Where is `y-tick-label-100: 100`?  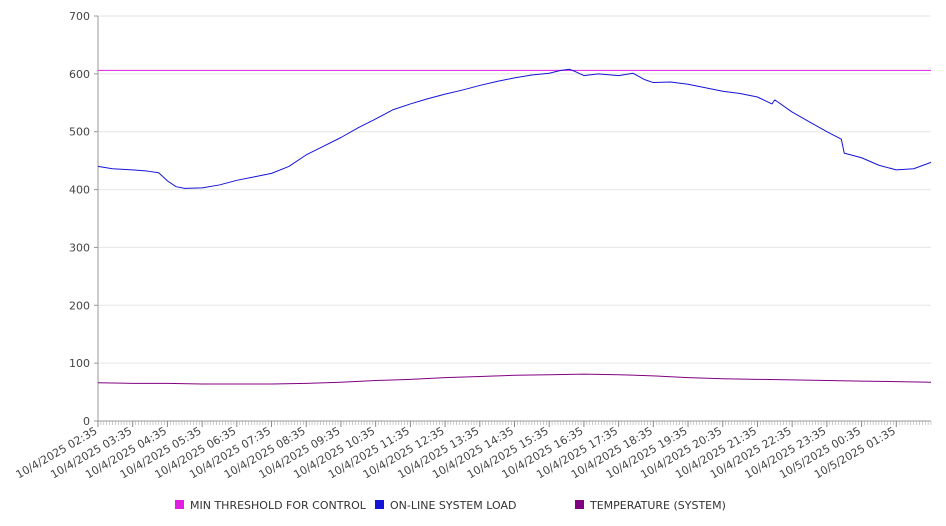 y-tick-label-100: 100 is located at coordinates (79, 363).